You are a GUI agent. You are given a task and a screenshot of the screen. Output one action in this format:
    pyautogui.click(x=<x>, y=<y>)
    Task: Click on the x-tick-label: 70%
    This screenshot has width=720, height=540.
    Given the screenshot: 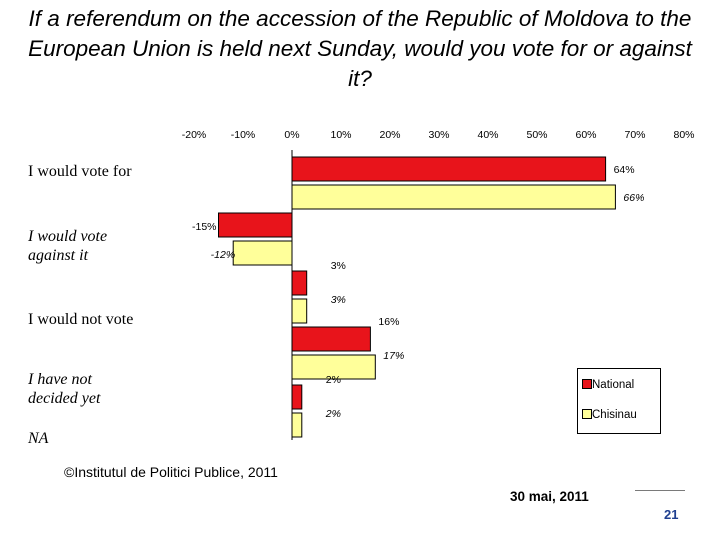 What is the action you would take?
    pyautogui.click(x=634, y=135)
    